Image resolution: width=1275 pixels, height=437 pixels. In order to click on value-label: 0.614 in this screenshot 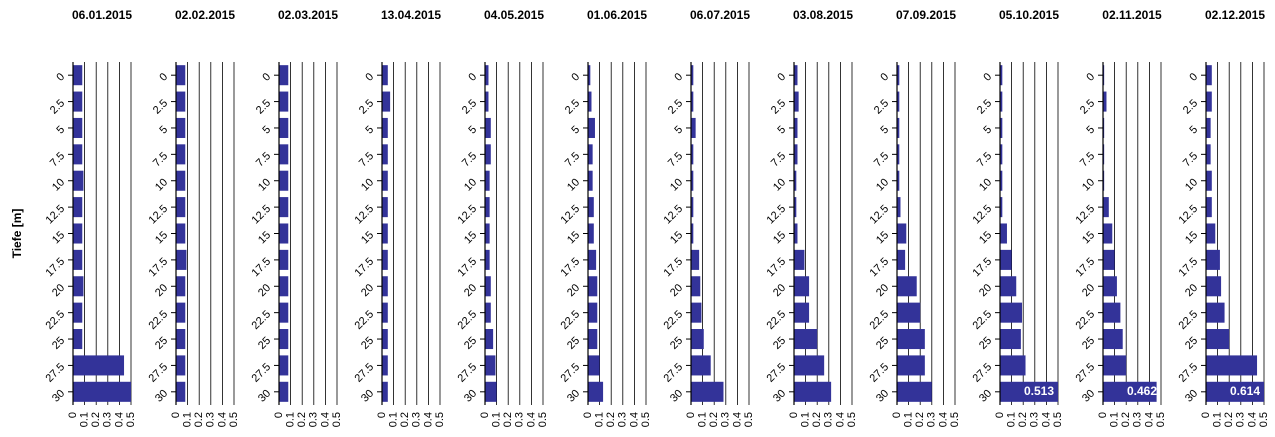, I will do `click(1245, 391)`.